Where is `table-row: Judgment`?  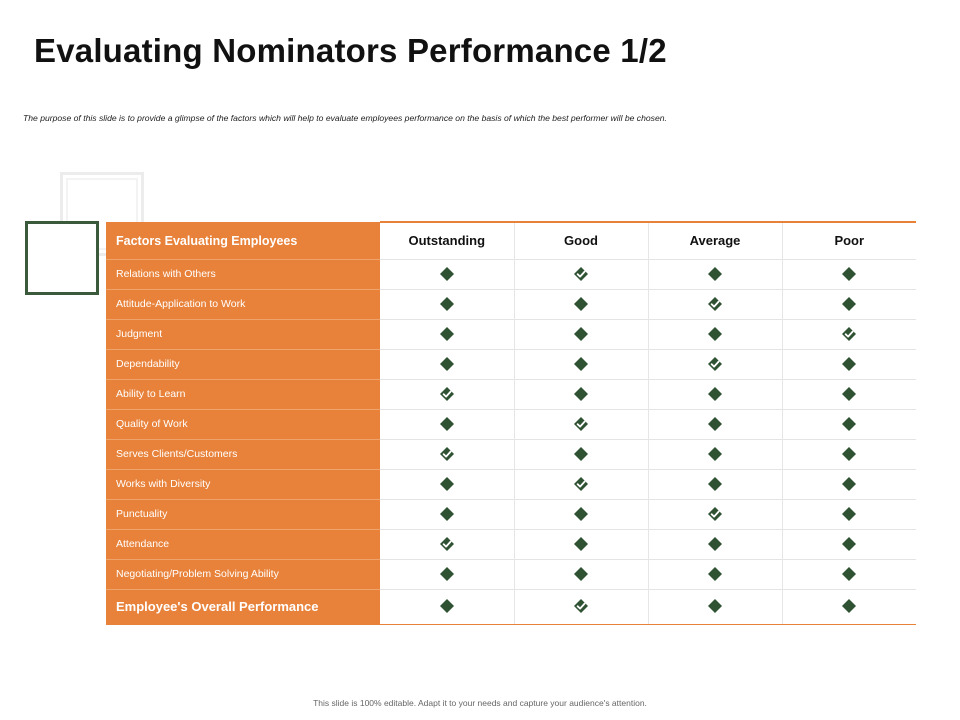 table-row: Judgment is located at coordinates (511, 333).